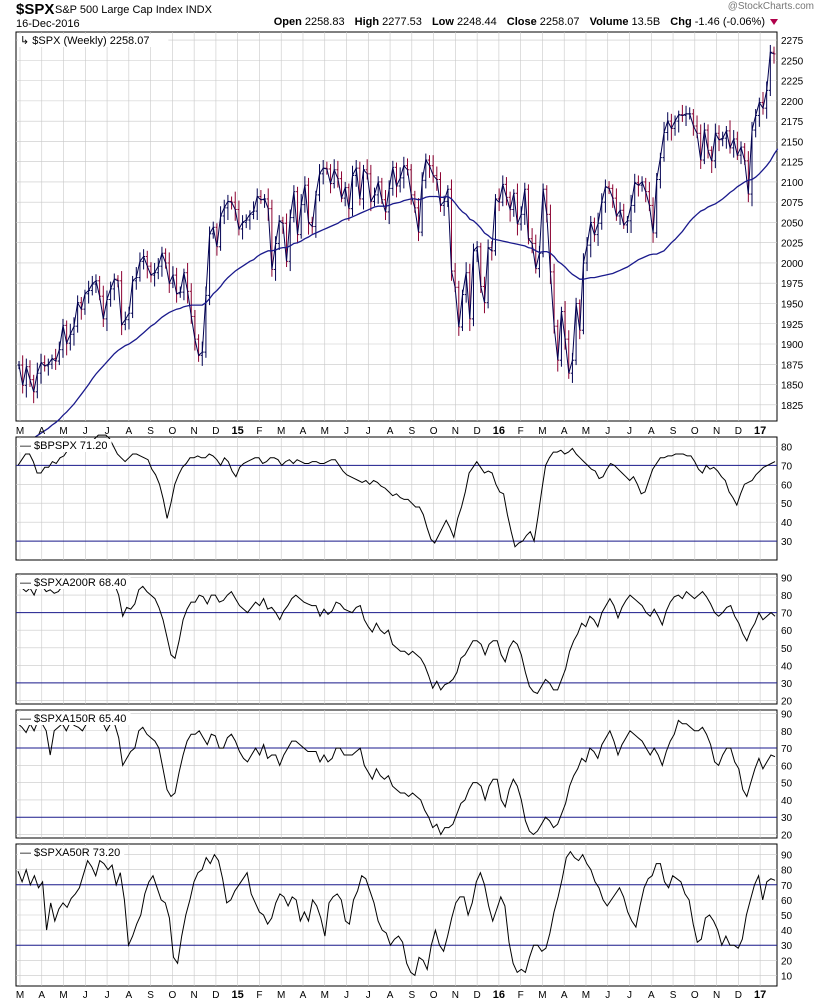  I want to click on y-tick-label: 2025, so click(792, 244).